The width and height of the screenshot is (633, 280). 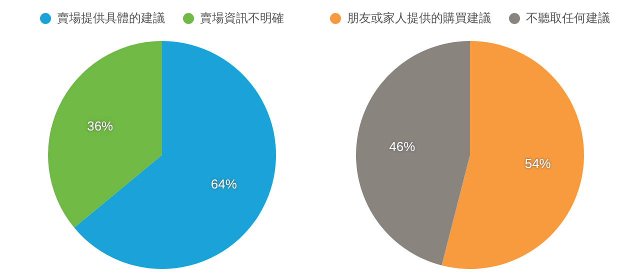 I want to click on legend-label: 不聽取任何建議, so click(x=567, y=18).